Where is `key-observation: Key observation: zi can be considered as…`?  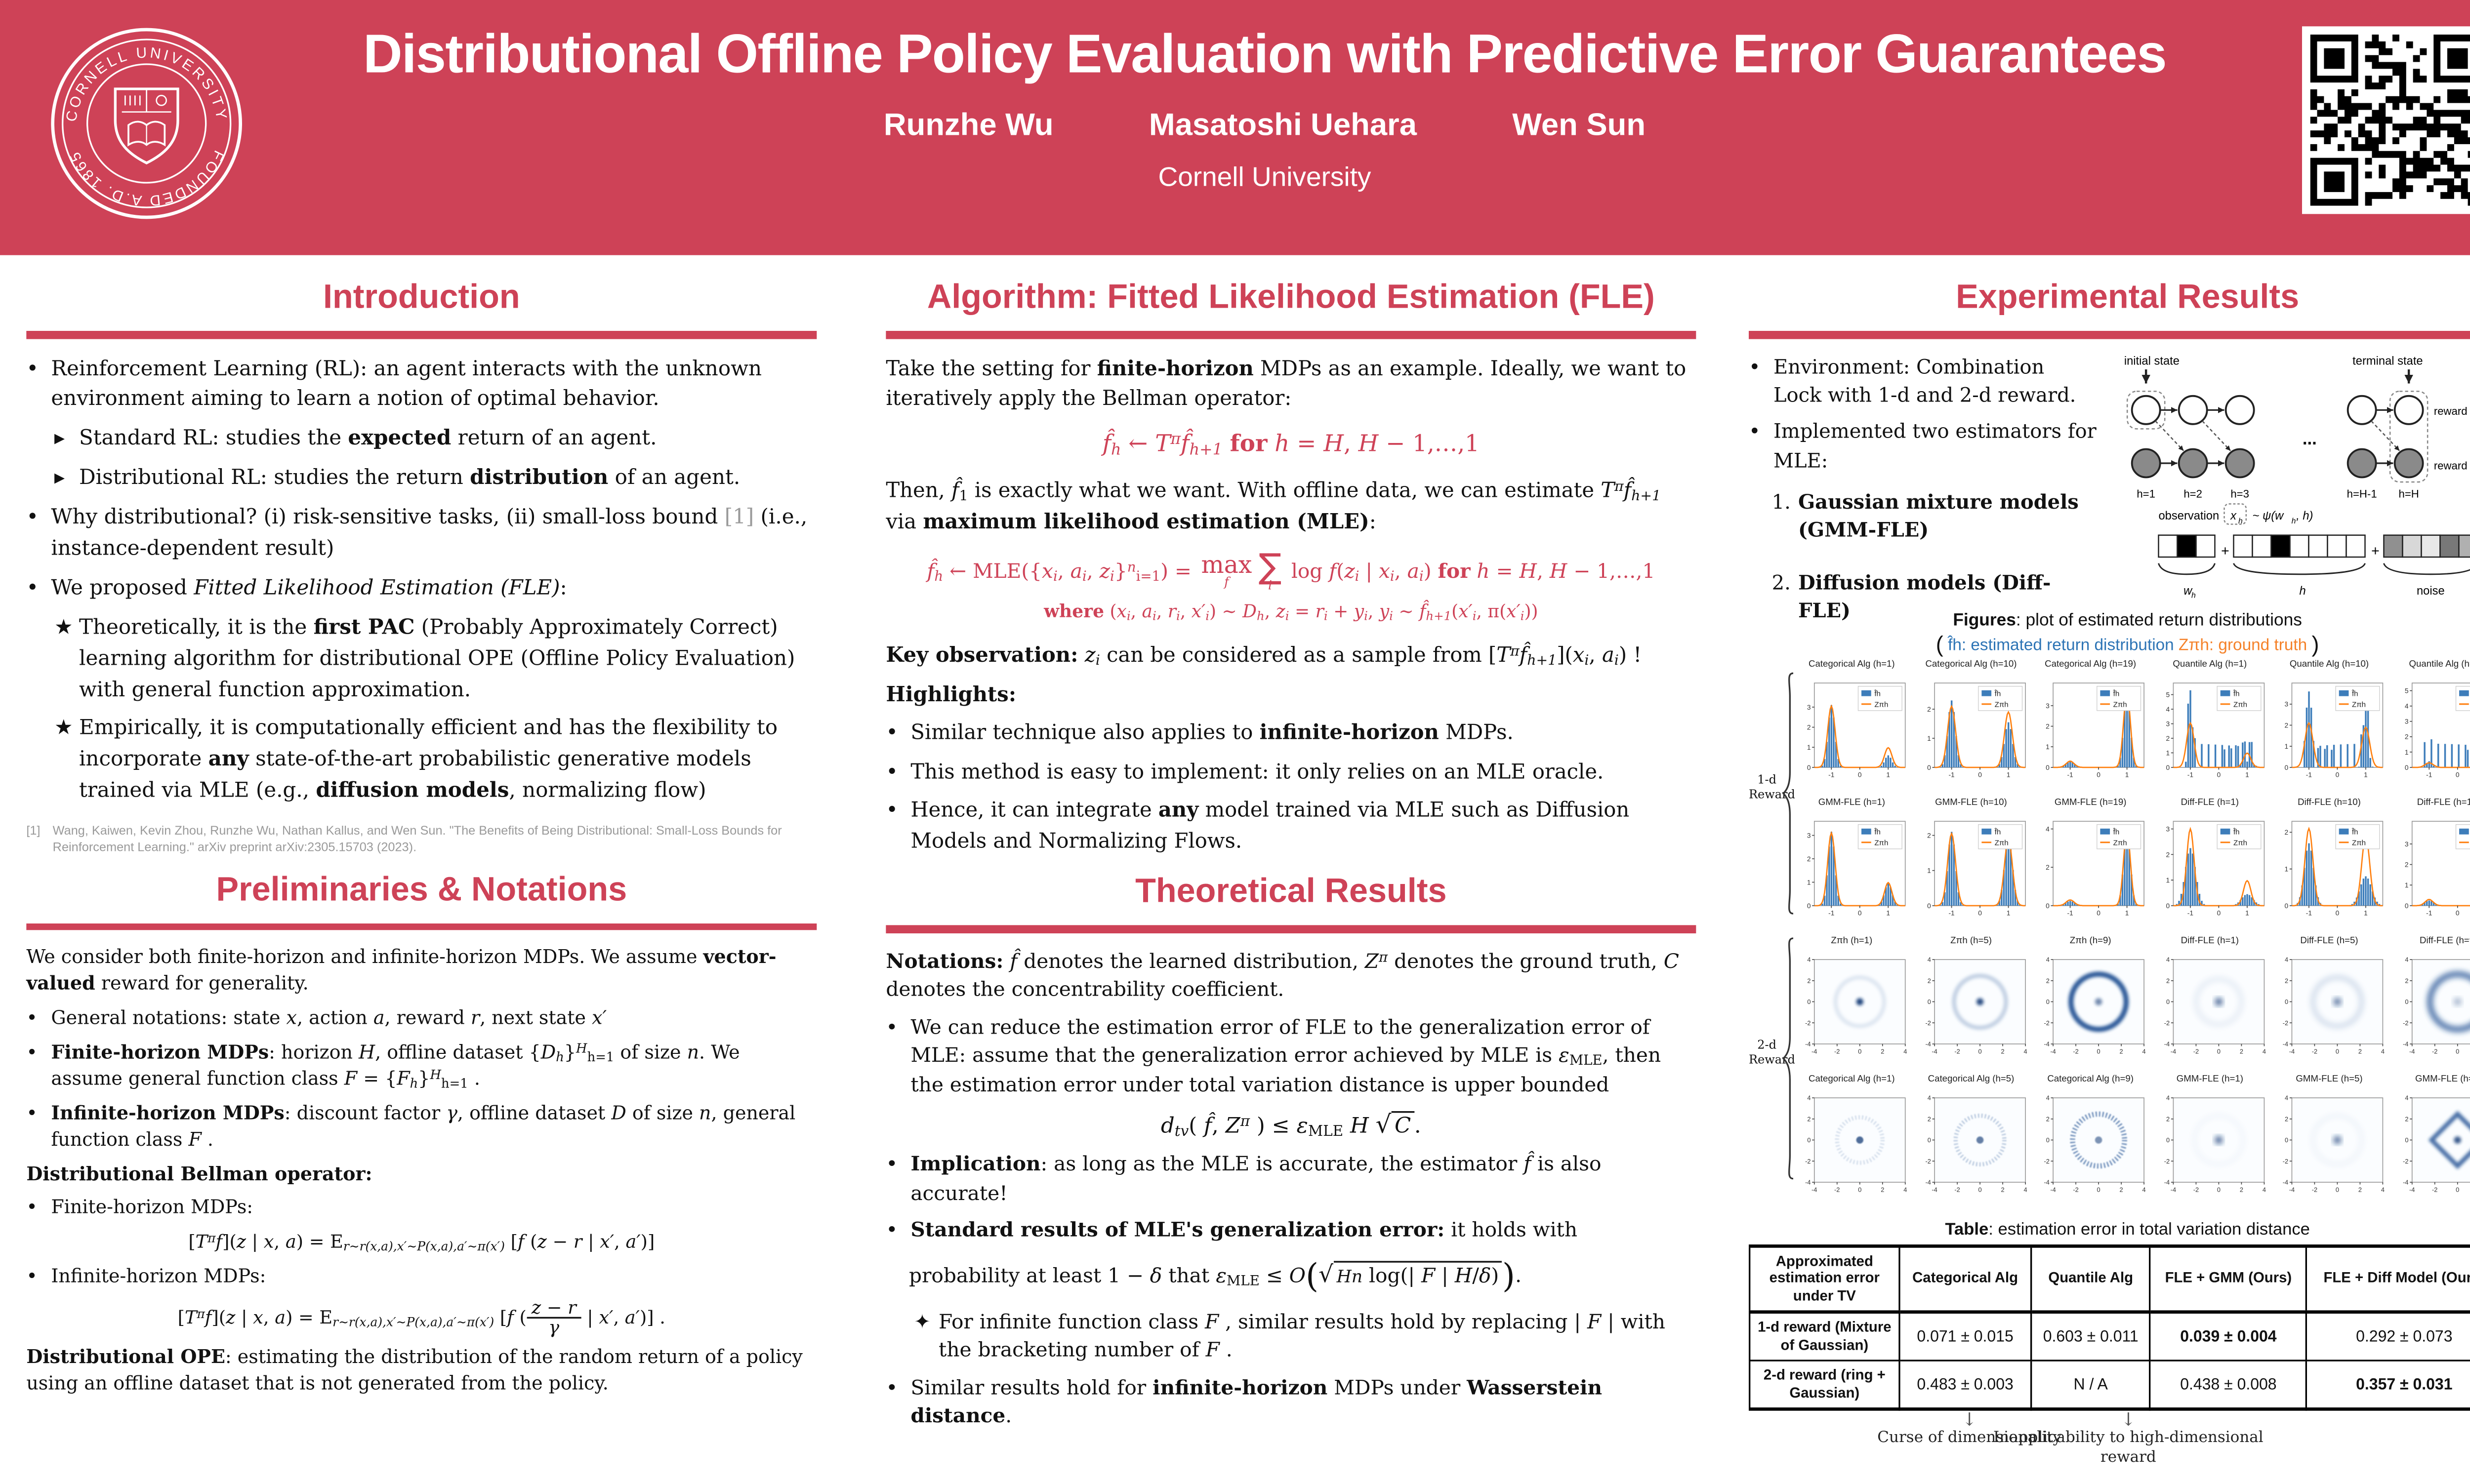
key-observation: Key observation: zi can be considered as… is located at coordinates (1264, 655).